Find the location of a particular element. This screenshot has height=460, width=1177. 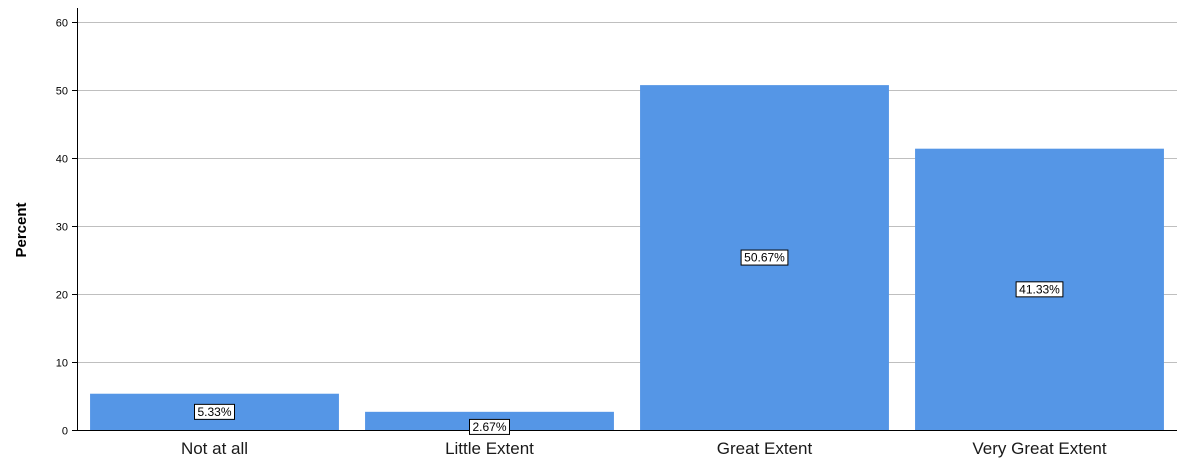

y-tick-label: 50 is located at coordinates (62, 92).